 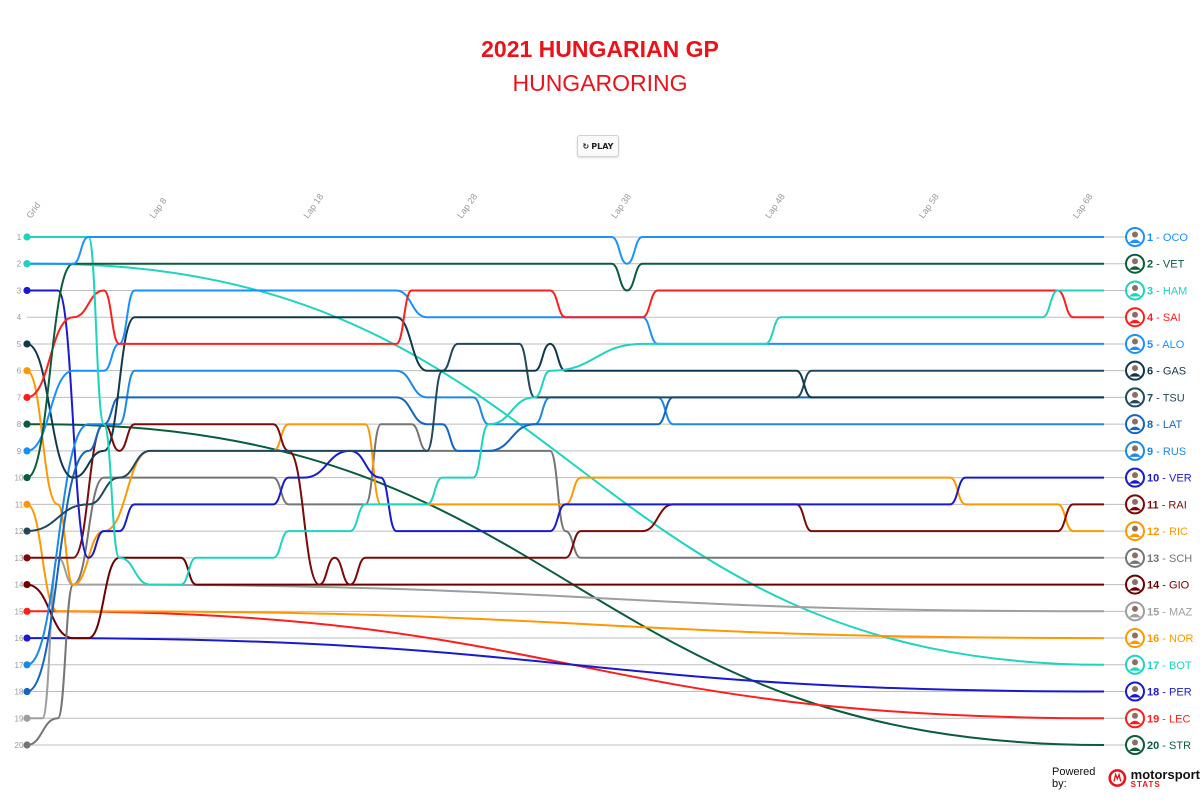 What do you see at coordinates (1150, 425) in the screenshot?
I see `finish-position: 8` at bounding box center [1150, 425].